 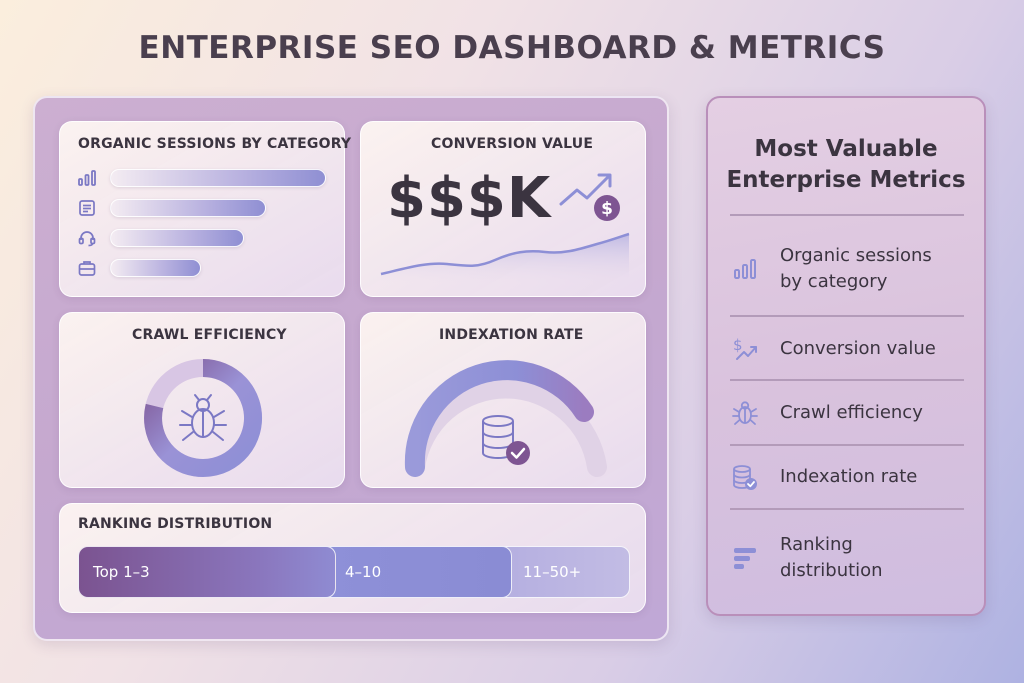 What do you see at coordinates (505, 258) in the screenshot?
I see `conversion-trend-line` at bounding box center [505, 258].